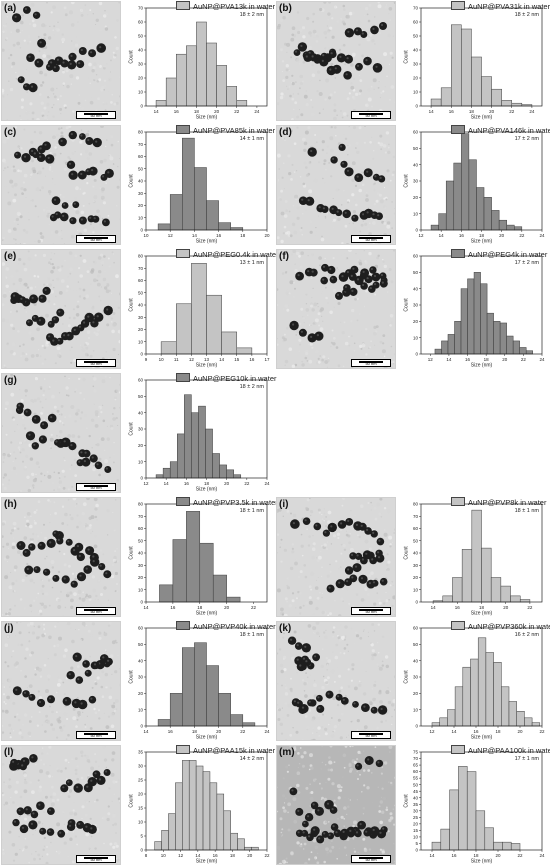 This screenshot has width=550, height=867. I want to click on size-annotation: 13 ± 1 nm, so click(251, 263).